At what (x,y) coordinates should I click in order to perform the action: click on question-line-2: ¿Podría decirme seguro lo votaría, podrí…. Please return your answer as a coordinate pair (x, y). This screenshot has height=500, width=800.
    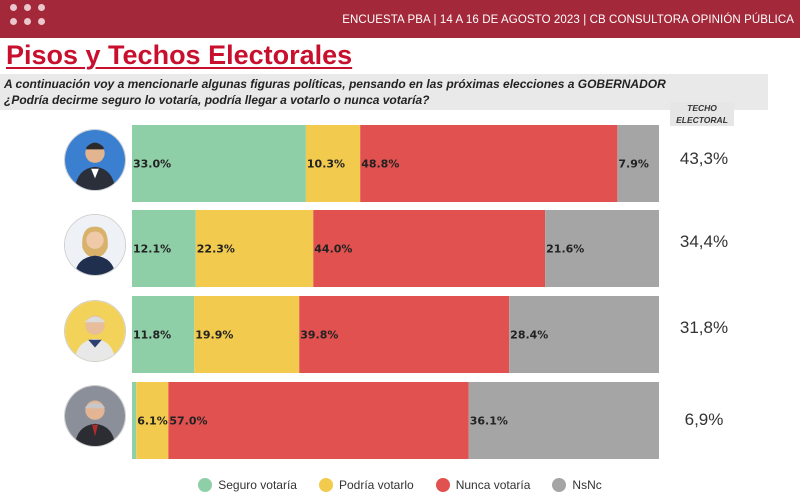
    Looking at the image, I should click on (217, 100).